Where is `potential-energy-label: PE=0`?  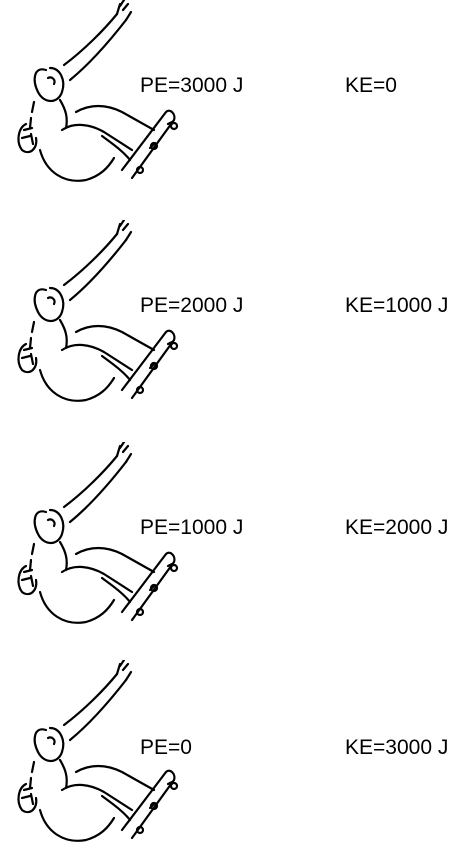
potential-energy-label: PE=0 is located at coordinates (166, 747).